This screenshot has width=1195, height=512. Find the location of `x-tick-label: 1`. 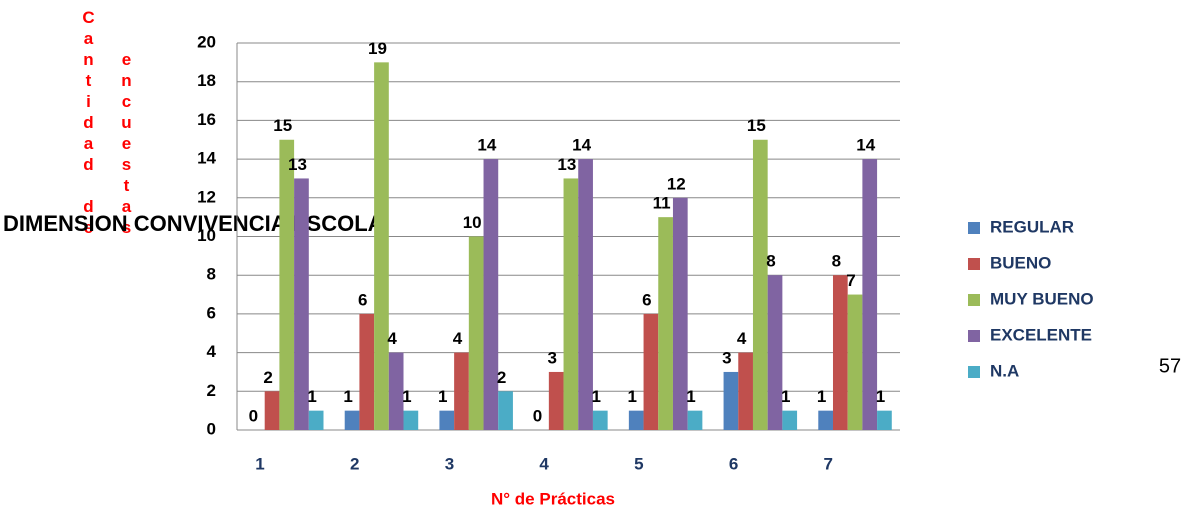

x-tick-label: 1 is located at coordinates (259, 463).